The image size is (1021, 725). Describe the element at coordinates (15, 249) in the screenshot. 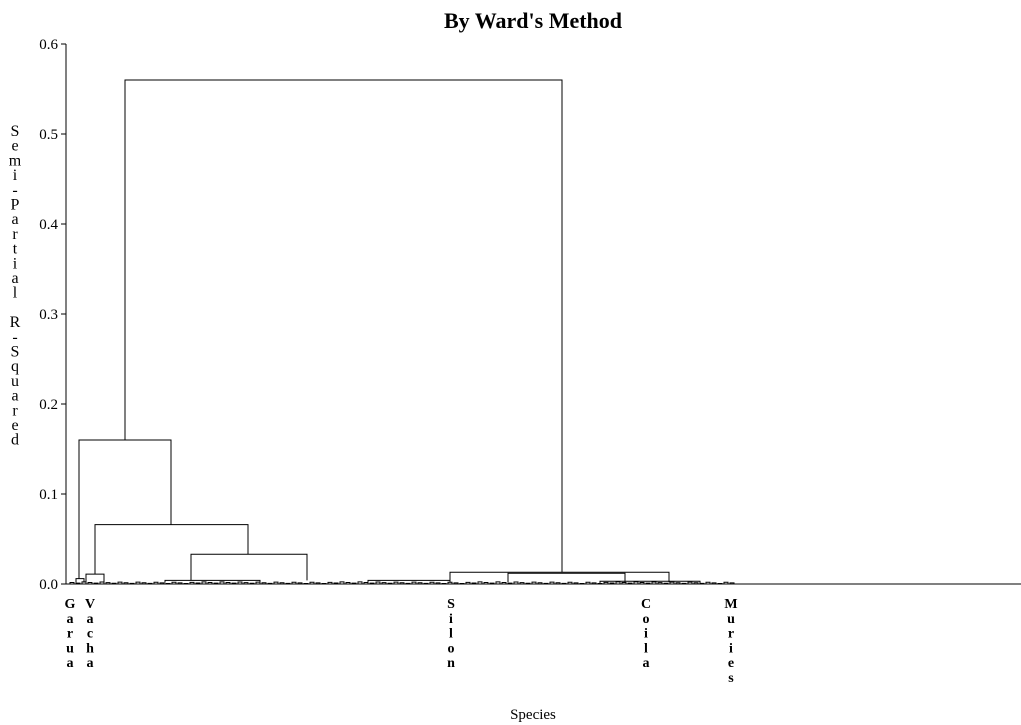

I see `y-label-char: t` at that location.